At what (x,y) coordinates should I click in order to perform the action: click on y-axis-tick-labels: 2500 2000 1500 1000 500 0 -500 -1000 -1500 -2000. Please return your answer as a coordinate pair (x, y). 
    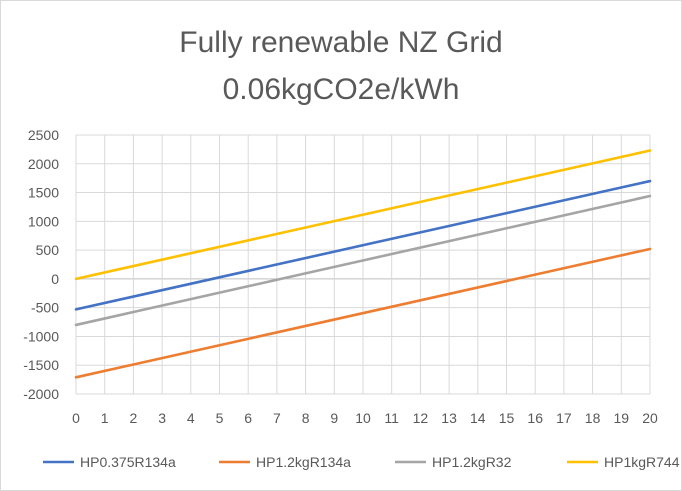
    Looking at the image, I should click on (41, 264).